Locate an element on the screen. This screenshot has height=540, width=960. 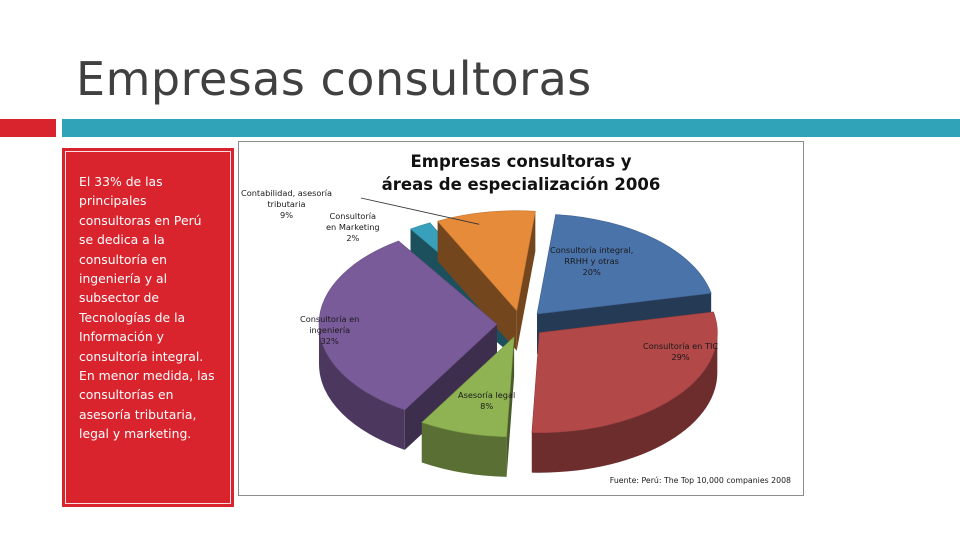
slice-label-ingenieria: Consultoría en ingeniería 32% is located at coordinates (330, 330).